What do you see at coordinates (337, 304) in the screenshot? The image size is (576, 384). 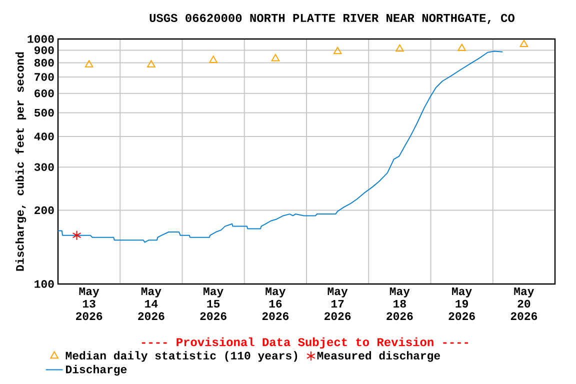 I see `x-tick-label: May 17 2026` at bounding box center [337, 304].